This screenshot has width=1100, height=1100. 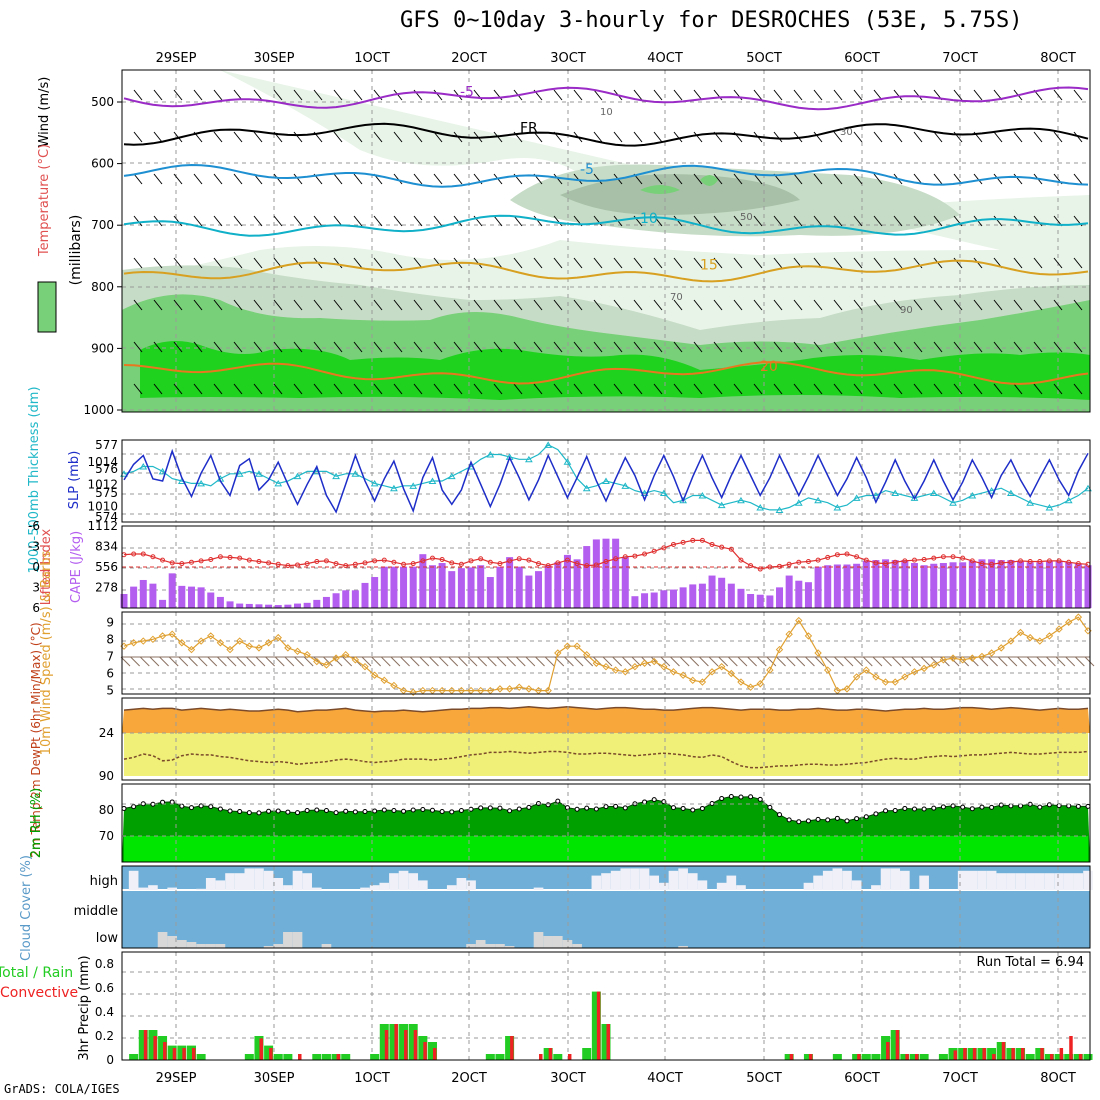 What do you see at coordinates (176, 1078) in the screenshot?
I see `time-tick-bottom: 29SEP` at bounding box center [176, 1078].